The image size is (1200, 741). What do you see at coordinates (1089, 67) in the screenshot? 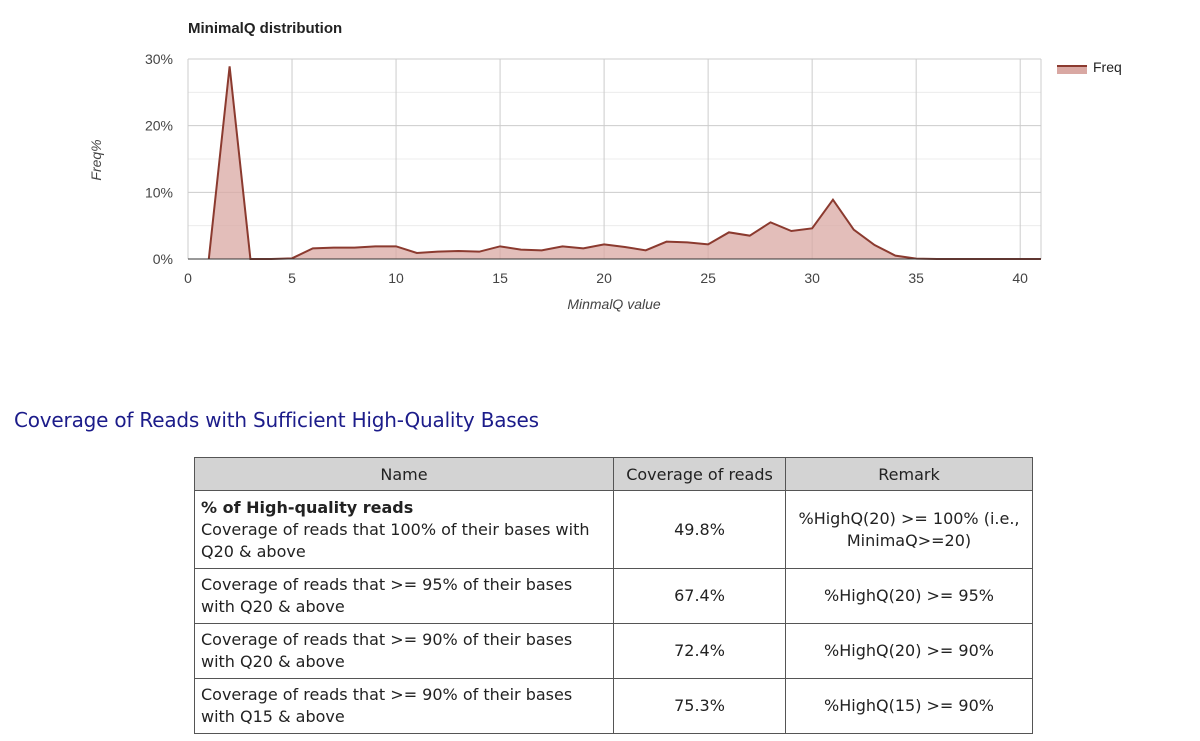
I see `chart-legend: Freq` at bounding box center [1089, 67].